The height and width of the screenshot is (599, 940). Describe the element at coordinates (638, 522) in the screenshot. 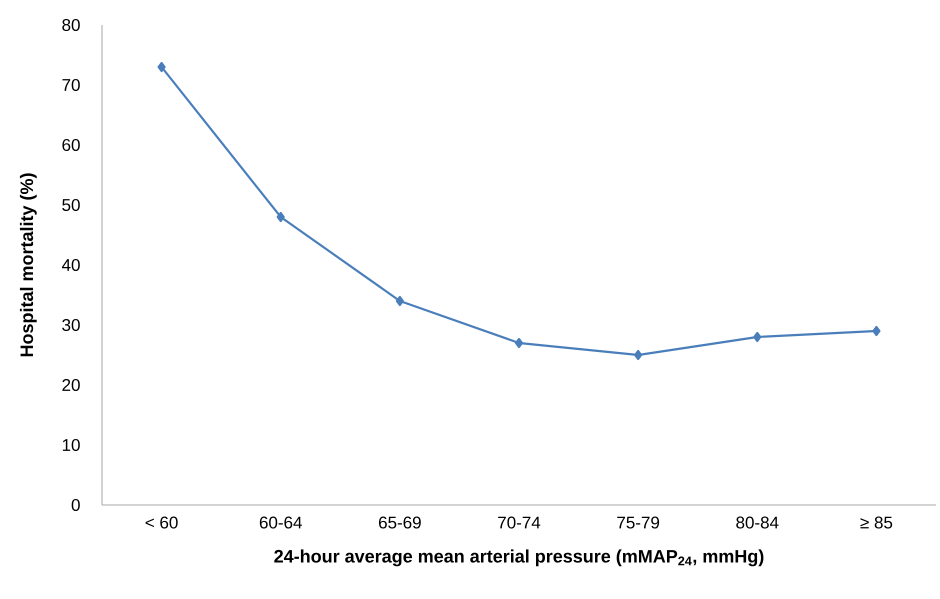

I see `x-tick-label: 75-79` at that location.